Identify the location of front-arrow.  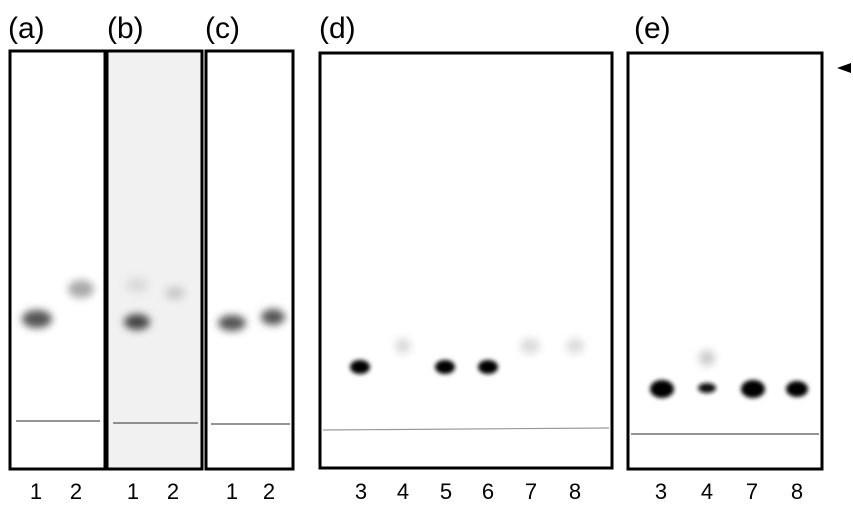
(844, 68).